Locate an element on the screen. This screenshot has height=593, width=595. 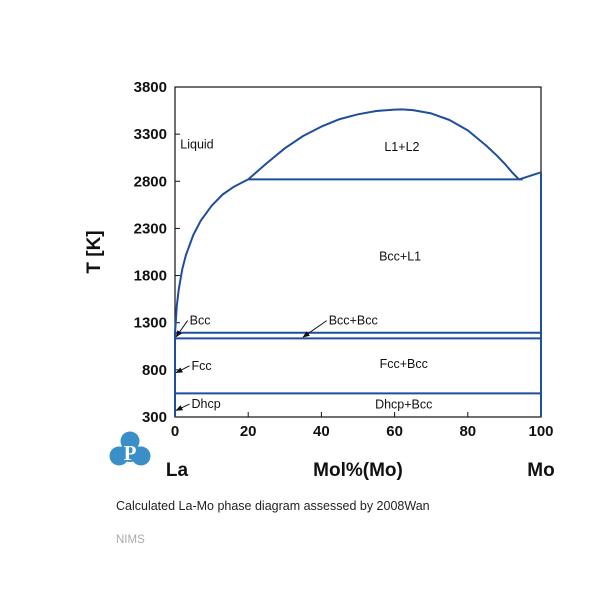
y-tick-label: 2300 is located at coordinates (150, 228).